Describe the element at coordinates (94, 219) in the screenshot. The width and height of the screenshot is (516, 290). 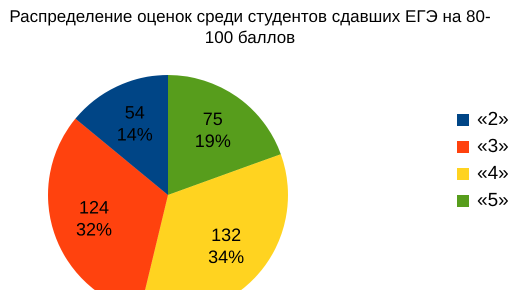
I see `data-label: 124 32%` at that location.